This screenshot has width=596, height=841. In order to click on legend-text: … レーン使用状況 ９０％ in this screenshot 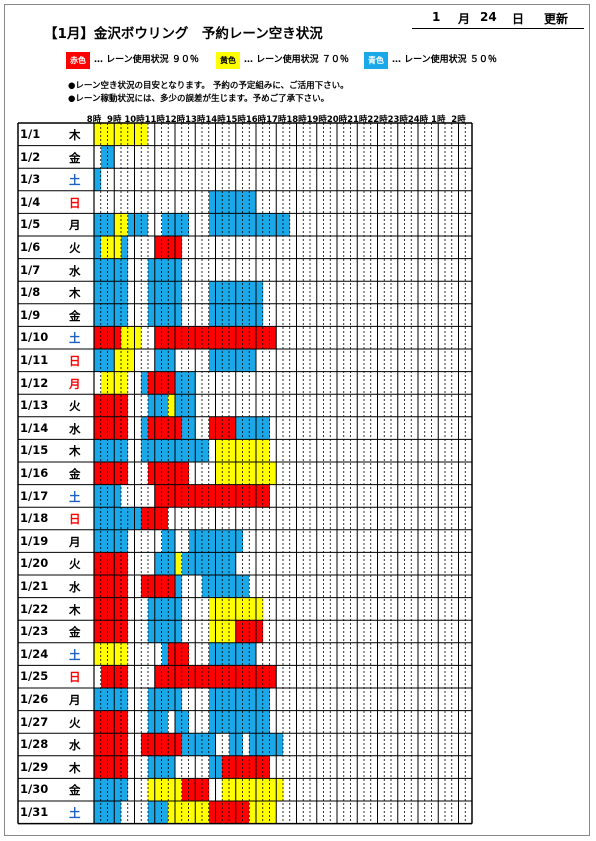, I will do `click(146, 60)`.